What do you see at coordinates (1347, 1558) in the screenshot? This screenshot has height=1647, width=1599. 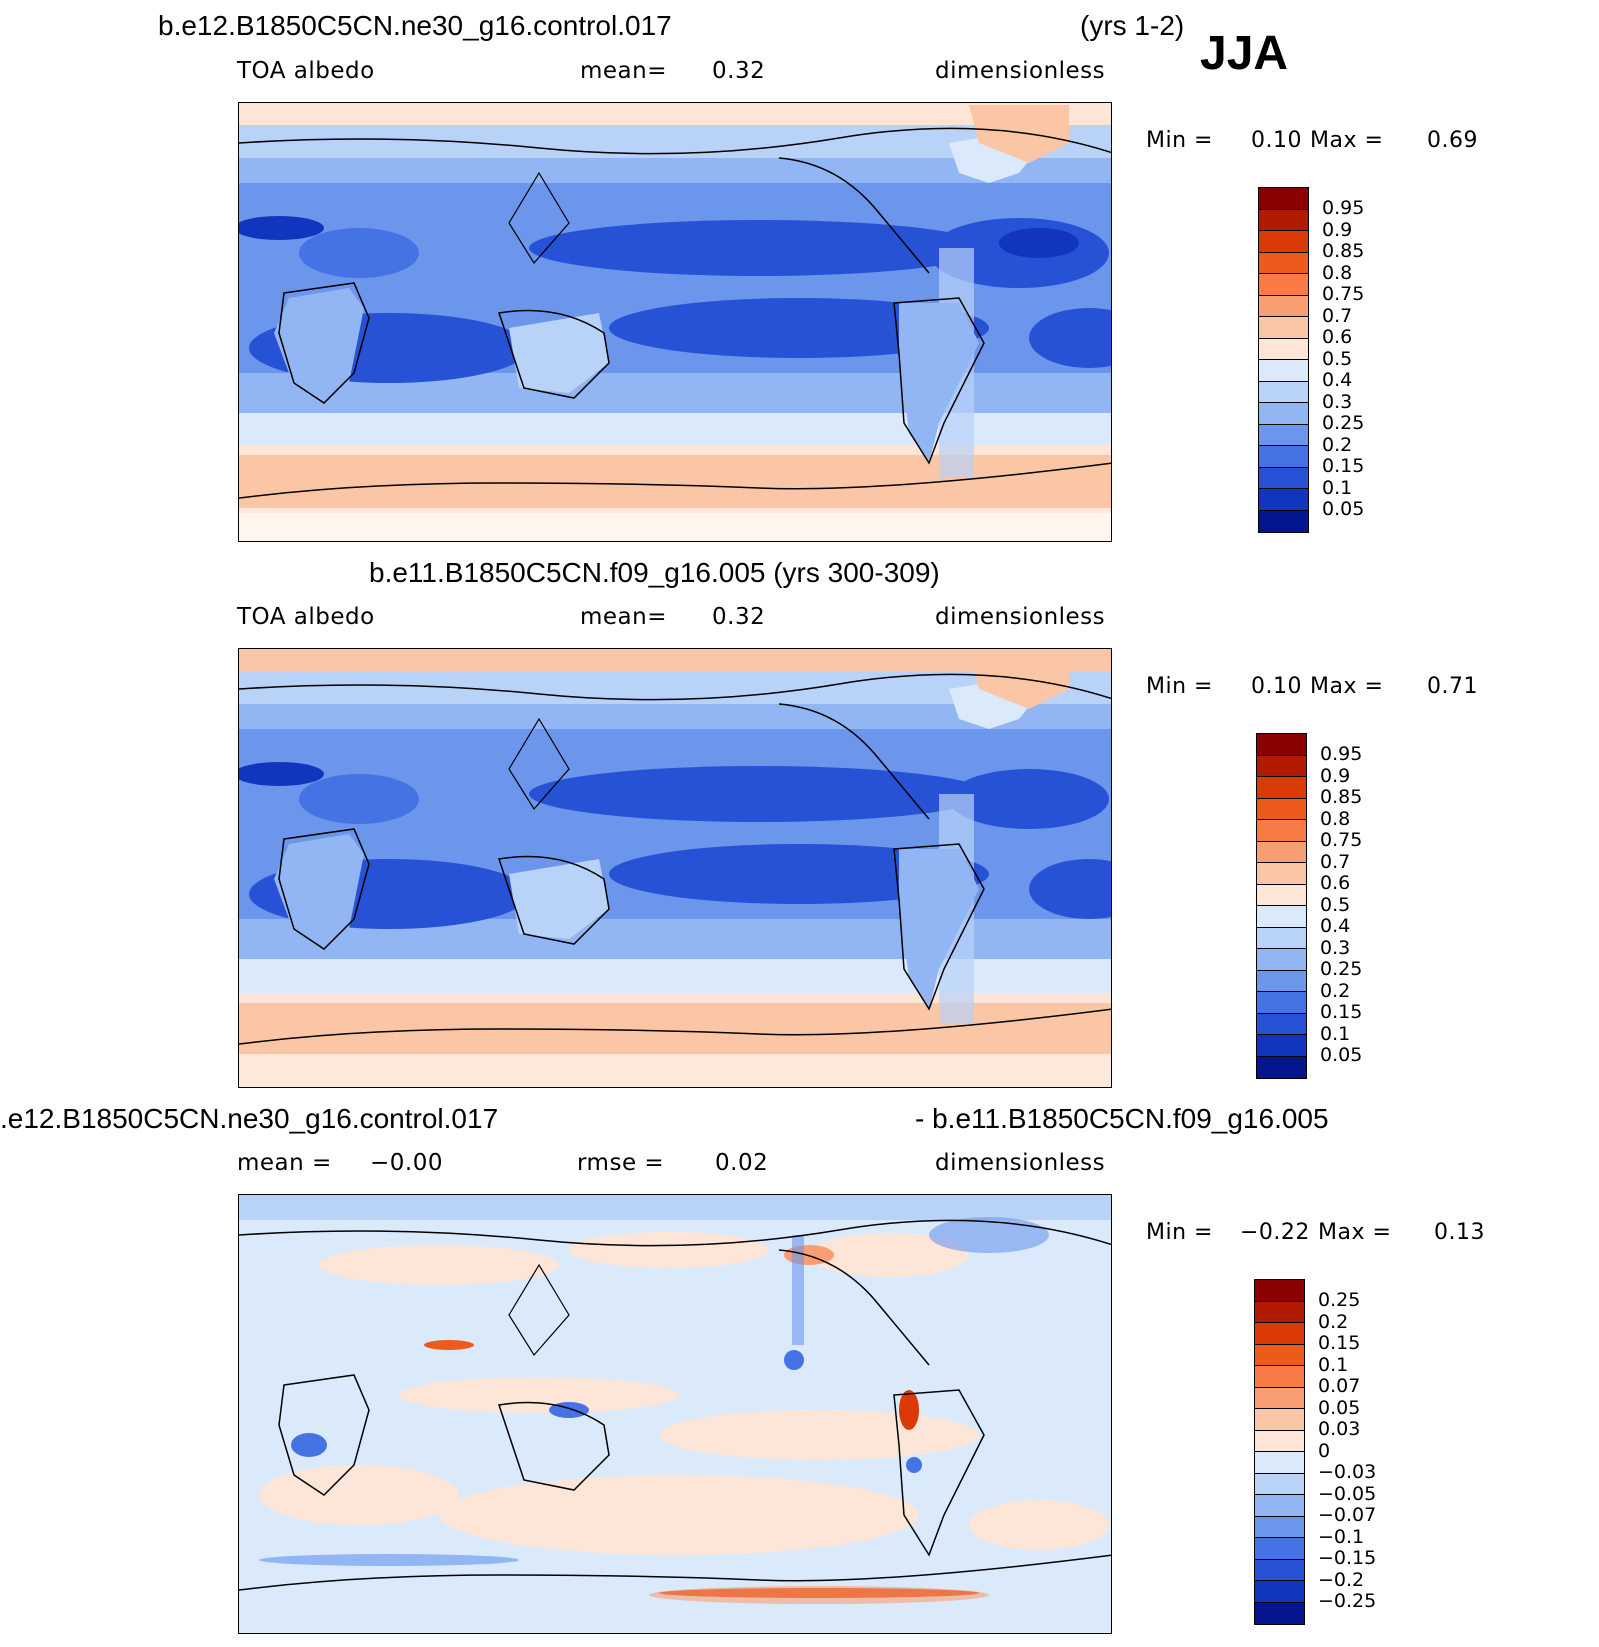 I see `panel3-colorbar-tick-label: −0.15` at bounding box center [1347, 1558].